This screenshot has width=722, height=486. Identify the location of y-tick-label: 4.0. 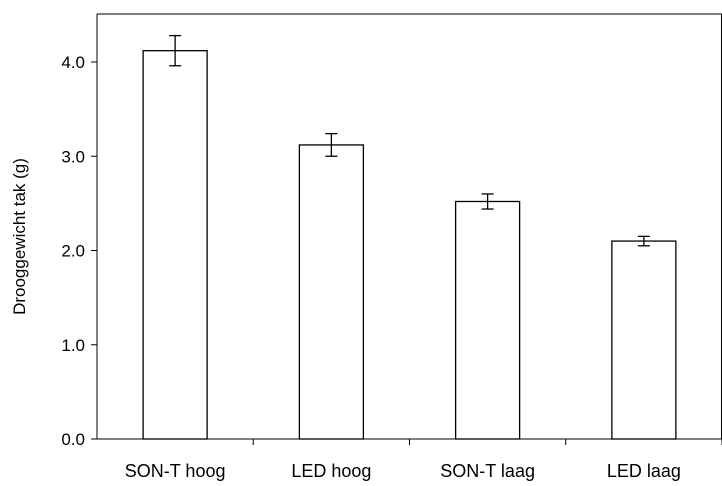
(73, 62).